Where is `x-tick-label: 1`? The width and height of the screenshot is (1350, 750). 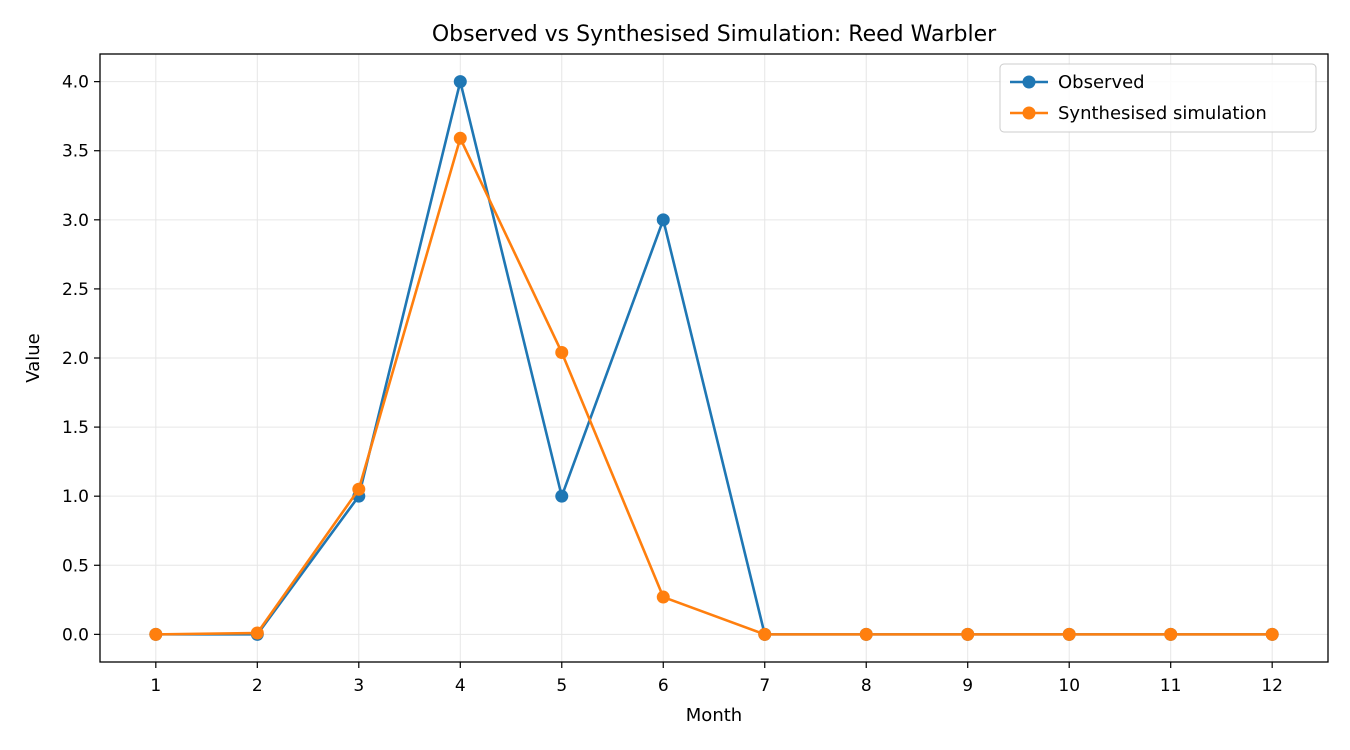
x-tick-label: 1 is located at coordinates (155, 686).